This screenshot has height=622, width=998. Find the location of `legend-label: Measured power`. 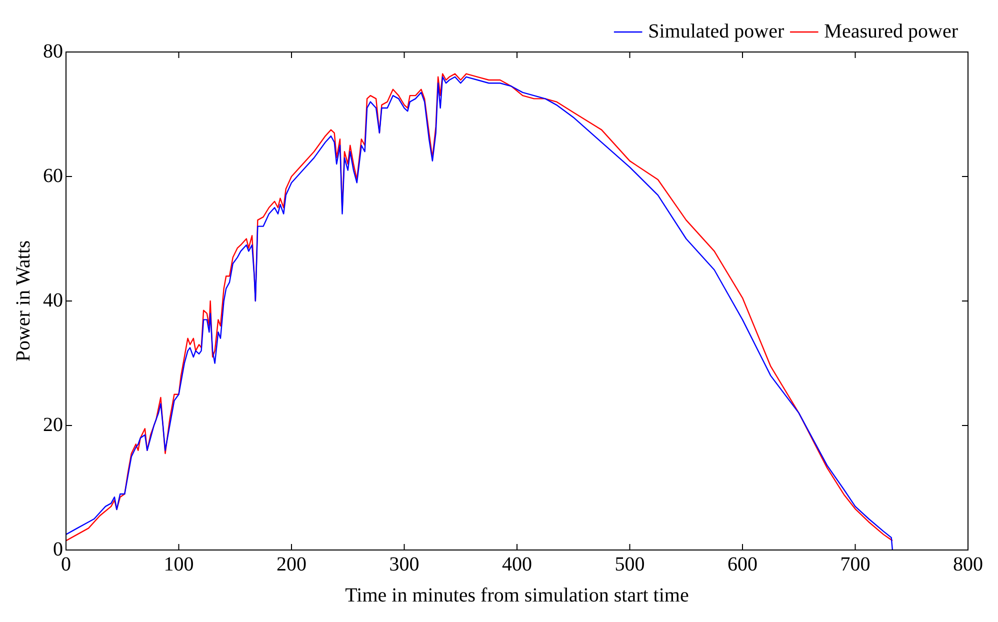

legend-label: Measured power is located at coordinates (891, 31).